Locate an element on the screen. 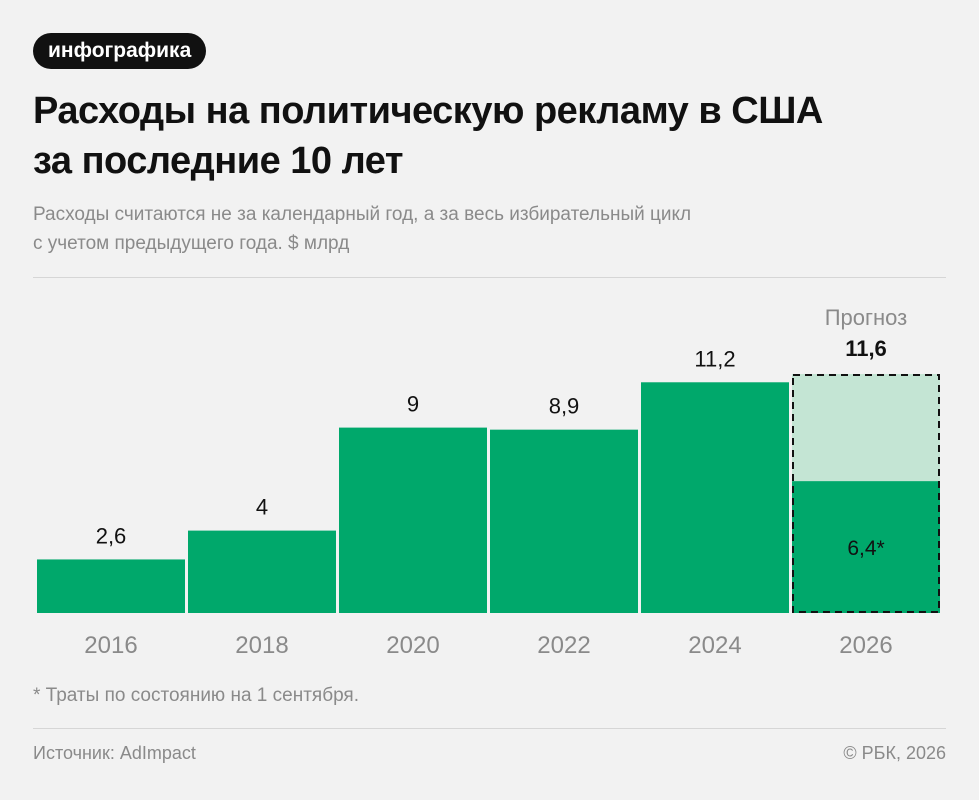  x-tick-label-2020: 2020 is located at coordinates (412, 645).